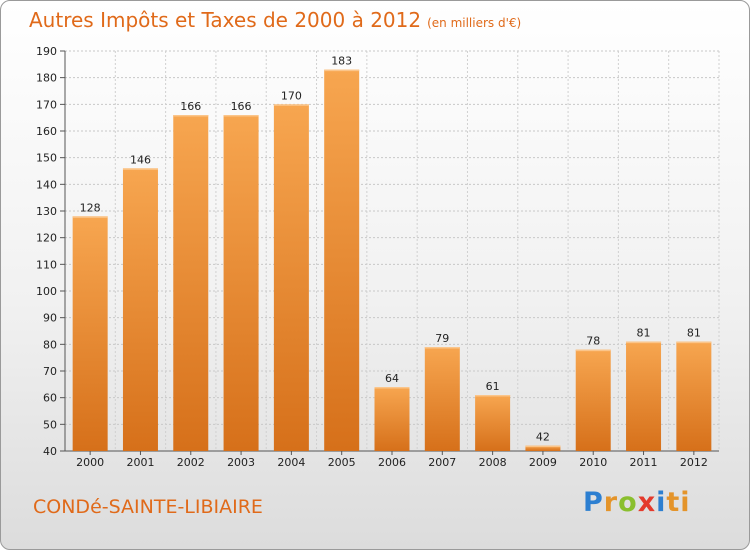 The height and width of the screenshot is (550, 750). What do you see at coordinates (148, 507) in the screenshot?
I see `city-name: CONDé-SAINTE-LIBIAIRE` at bounding box center [148, 507].